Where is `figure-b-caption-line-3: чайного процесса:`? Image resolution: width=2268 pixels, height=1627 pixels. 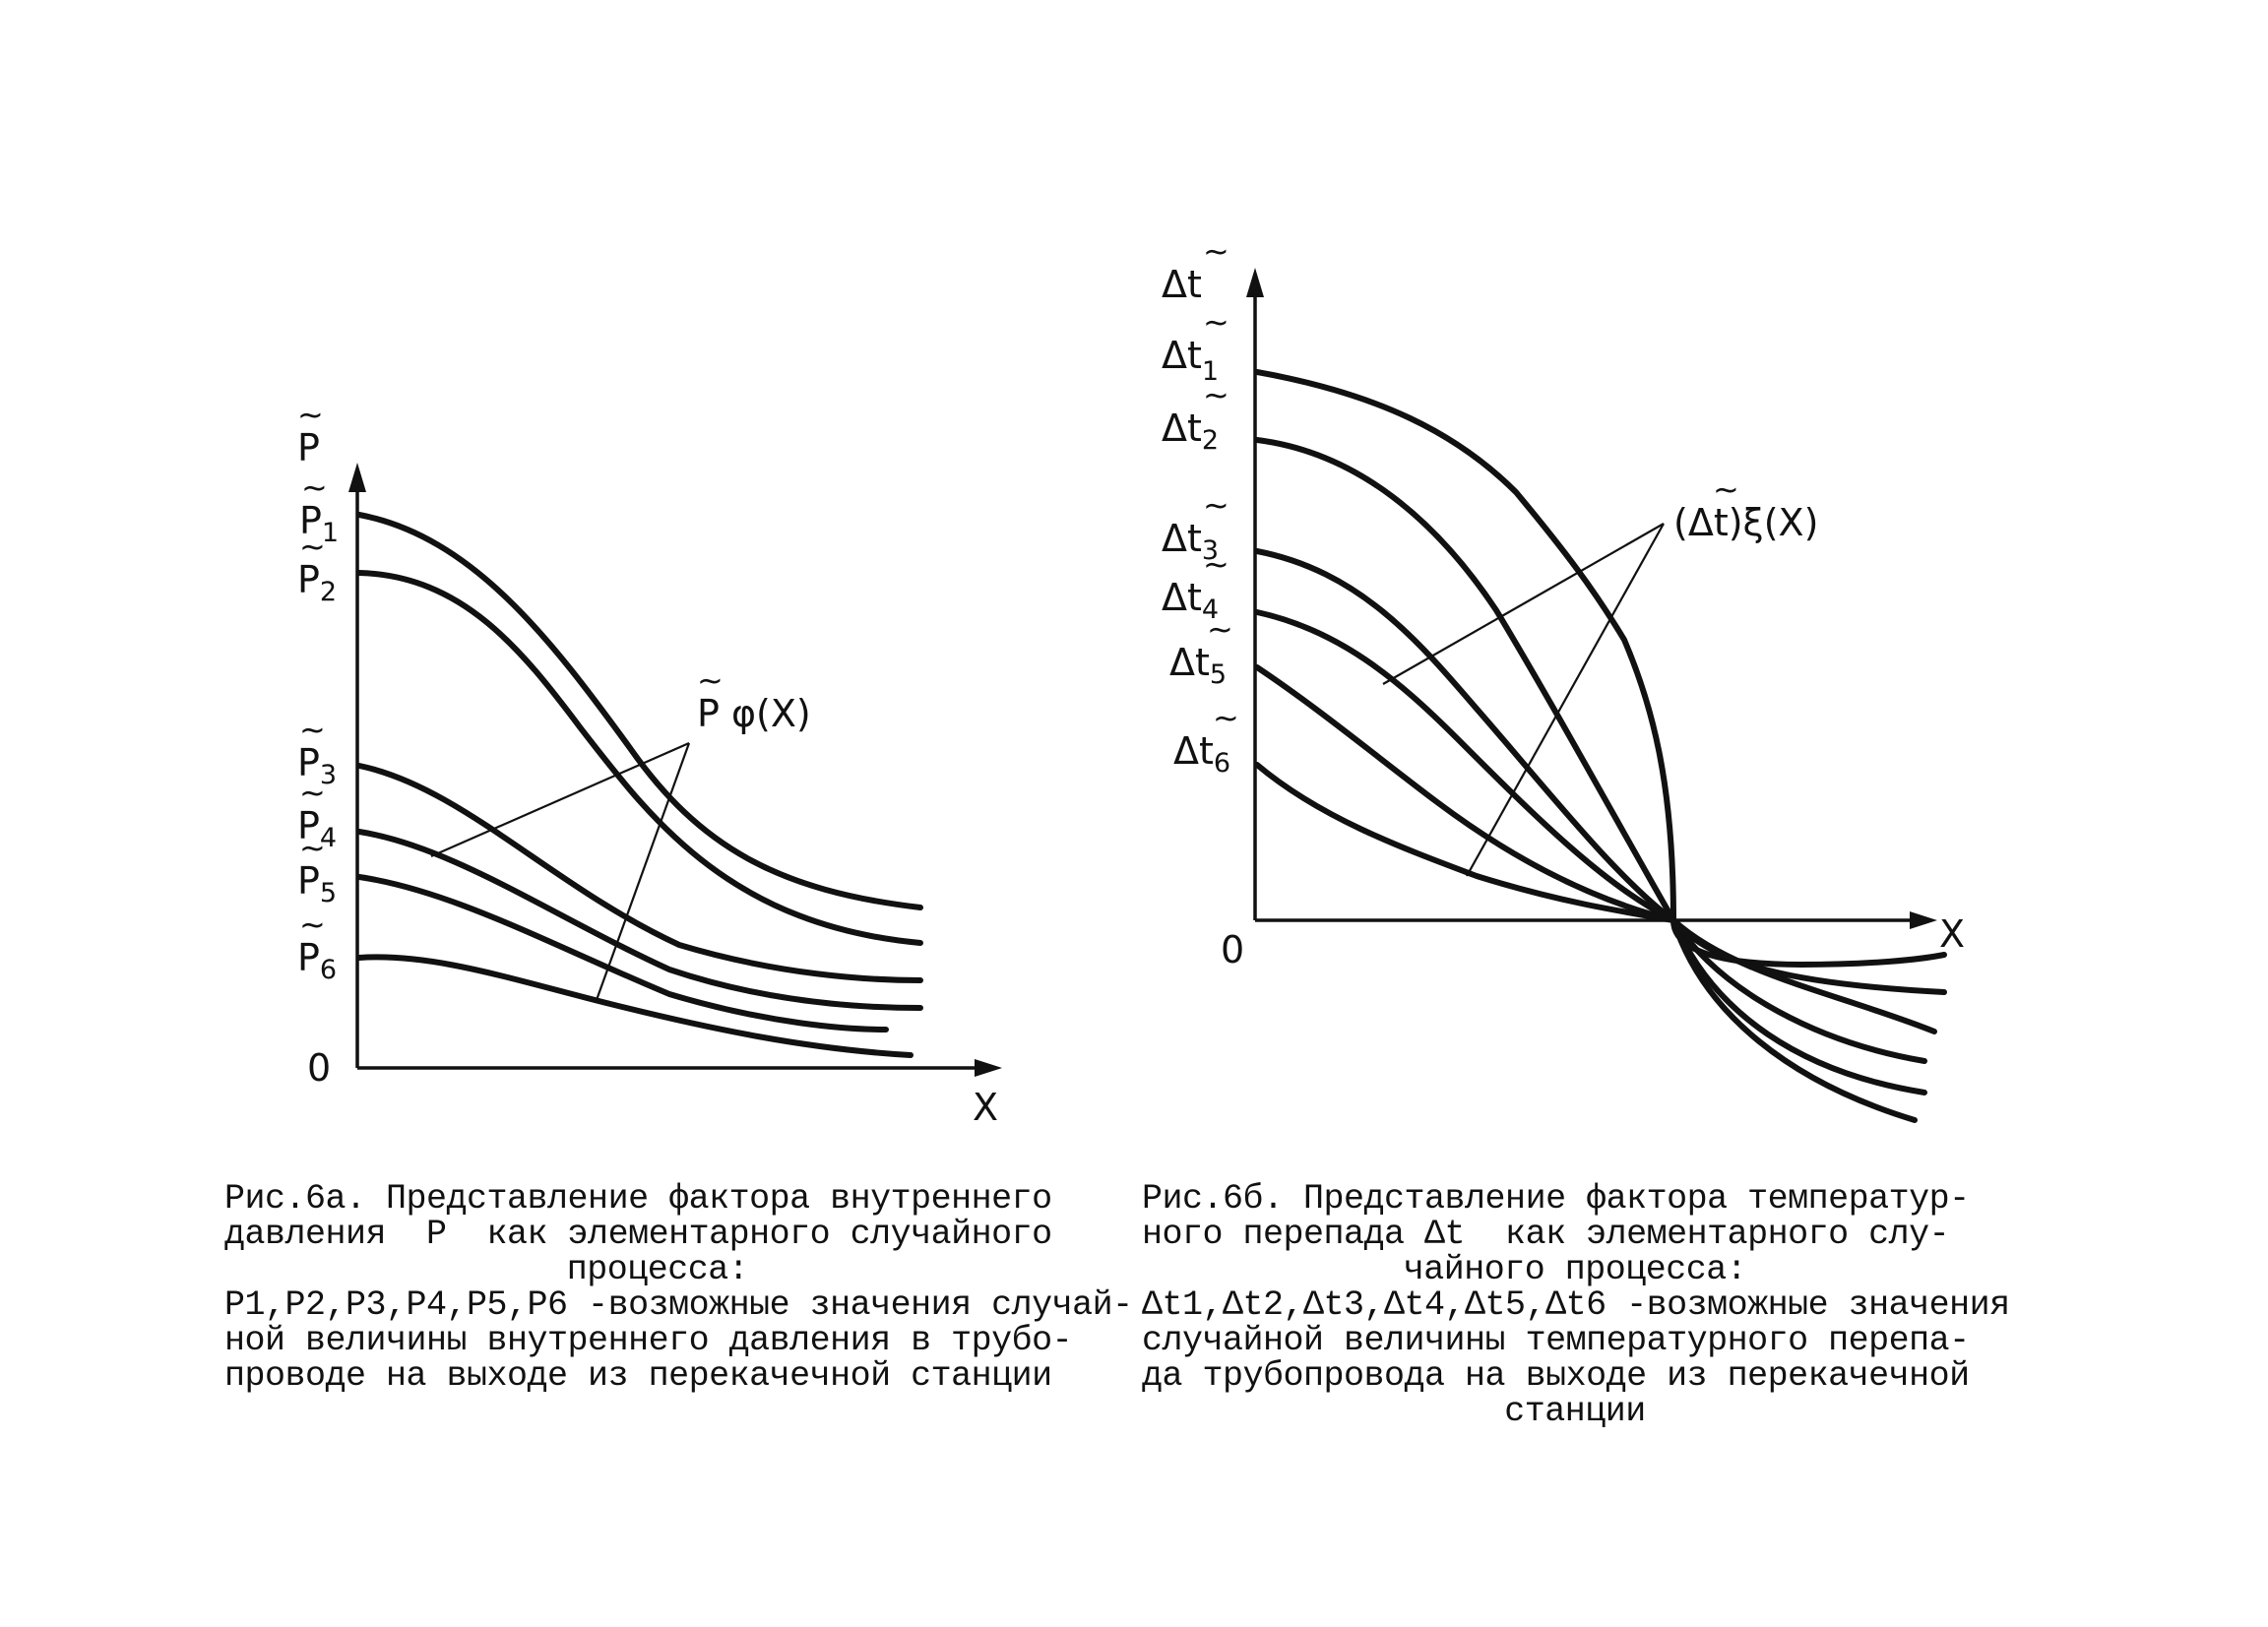
figure-b-caption-line-3: чайного процесса: is located at coordinates (1575, 1269).